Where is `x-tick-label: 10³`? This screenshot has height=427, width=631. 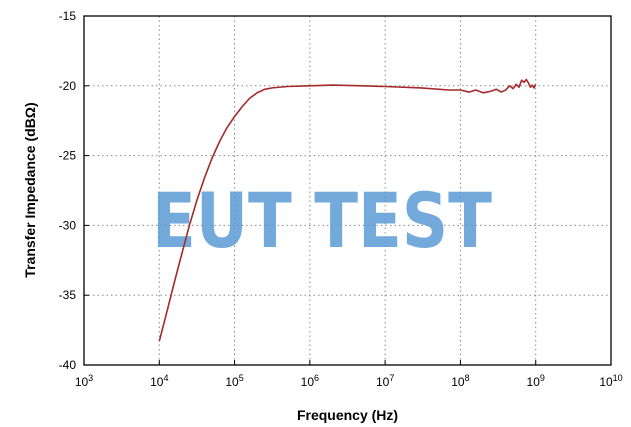
x-tick-label: 10³ is located at coordinates (84, 381).